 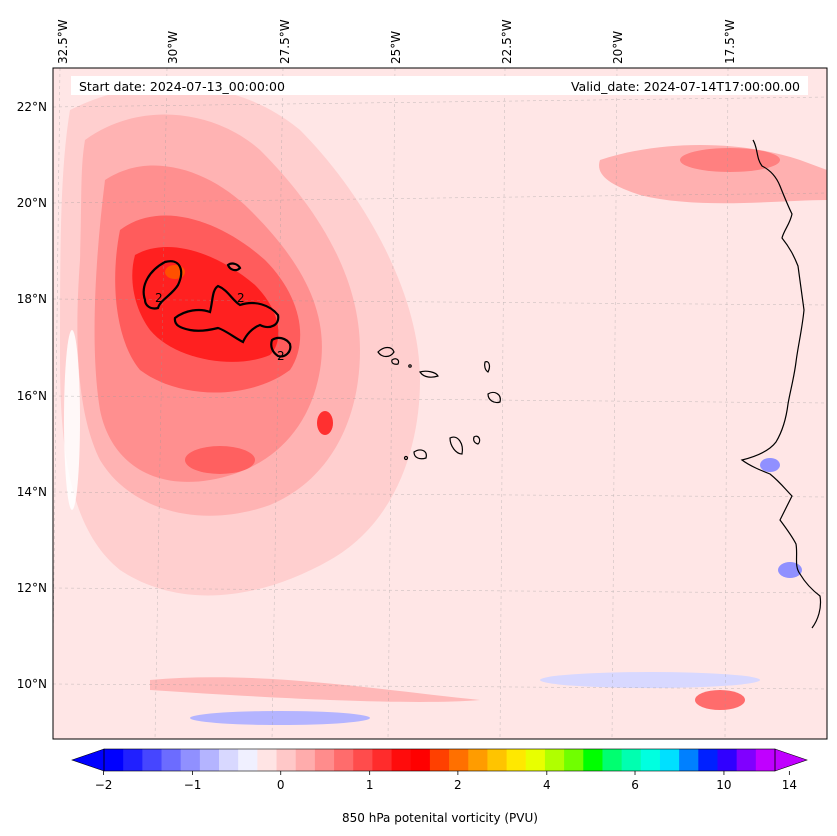 What do you see at coordinates (88, 760) in the screenshot?
I see `colorbar-extend-low` at bounding box center [88, 760].